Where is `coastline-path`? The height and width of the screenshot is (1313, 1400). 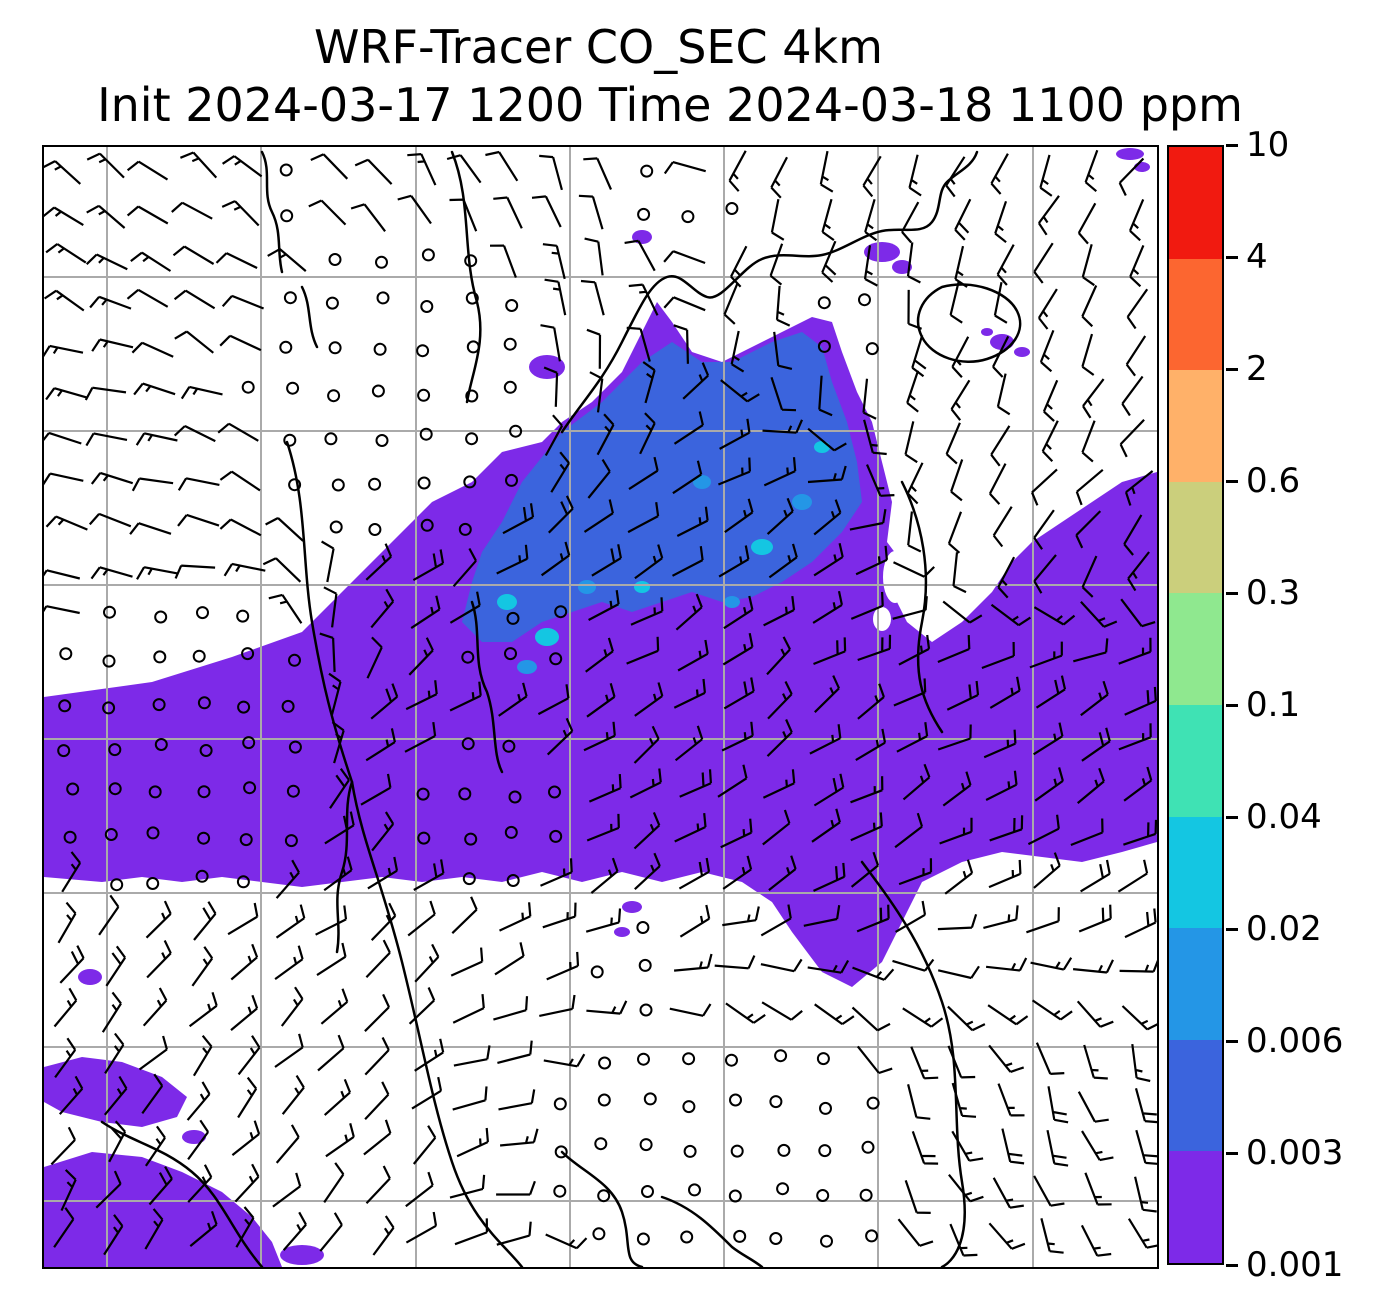 coastline-path is located at coordinates (922, 607).